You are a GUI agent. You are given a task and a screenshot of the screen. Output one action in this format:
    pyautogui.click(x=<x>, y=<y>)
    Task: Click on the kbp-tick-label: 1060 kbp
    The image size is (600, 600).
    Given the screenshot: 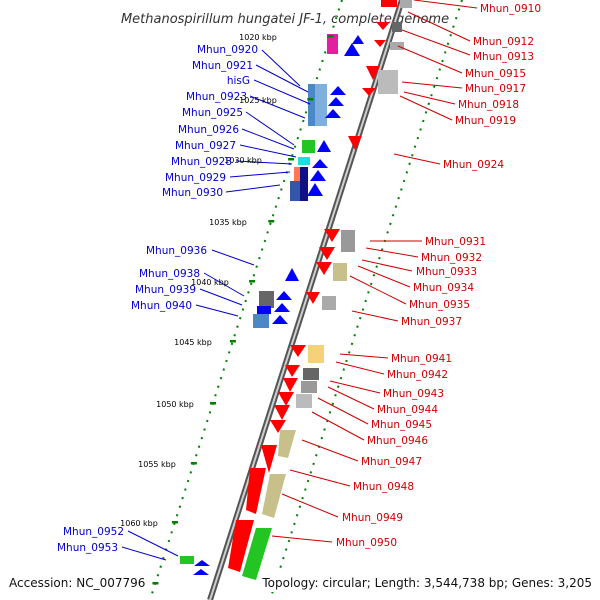 What is the action you would take?
    pyautogui.click(x=139, y=523)
    